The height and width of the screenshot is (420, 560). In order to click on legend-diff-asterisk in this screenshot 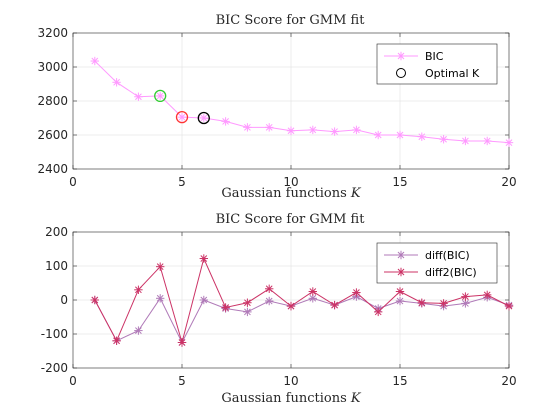, I will do `click(401, 255)`.